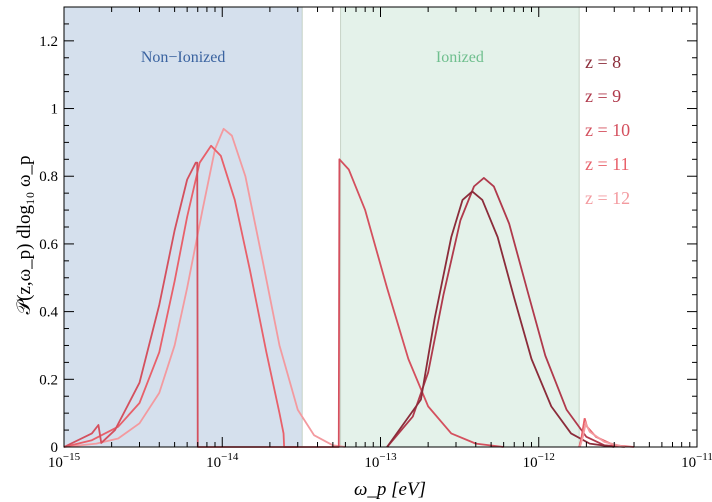 Image resolution: width=712 pixels, height=502 pixels. What do you see at coordinates (183, 57) in the screenshot?
I see `region-label: Non−Ionized` at bounding box center [183, 57].